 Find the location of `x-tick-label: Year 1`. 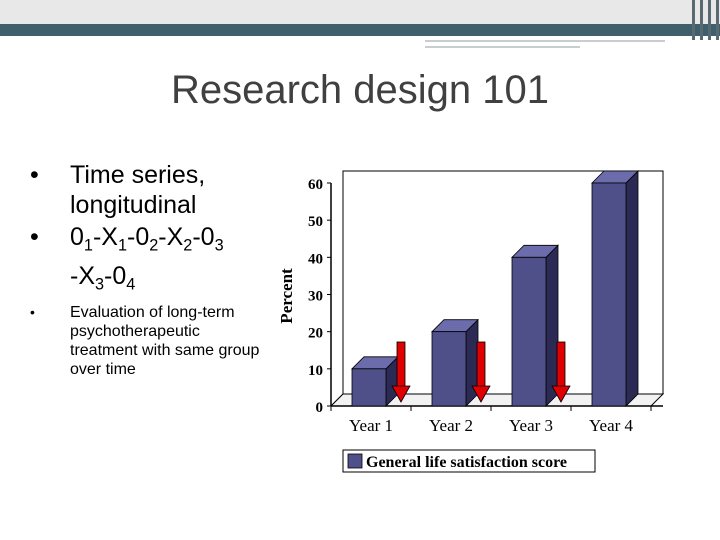

x-tick-label: Year 1 is located at coordinates (371, 425).